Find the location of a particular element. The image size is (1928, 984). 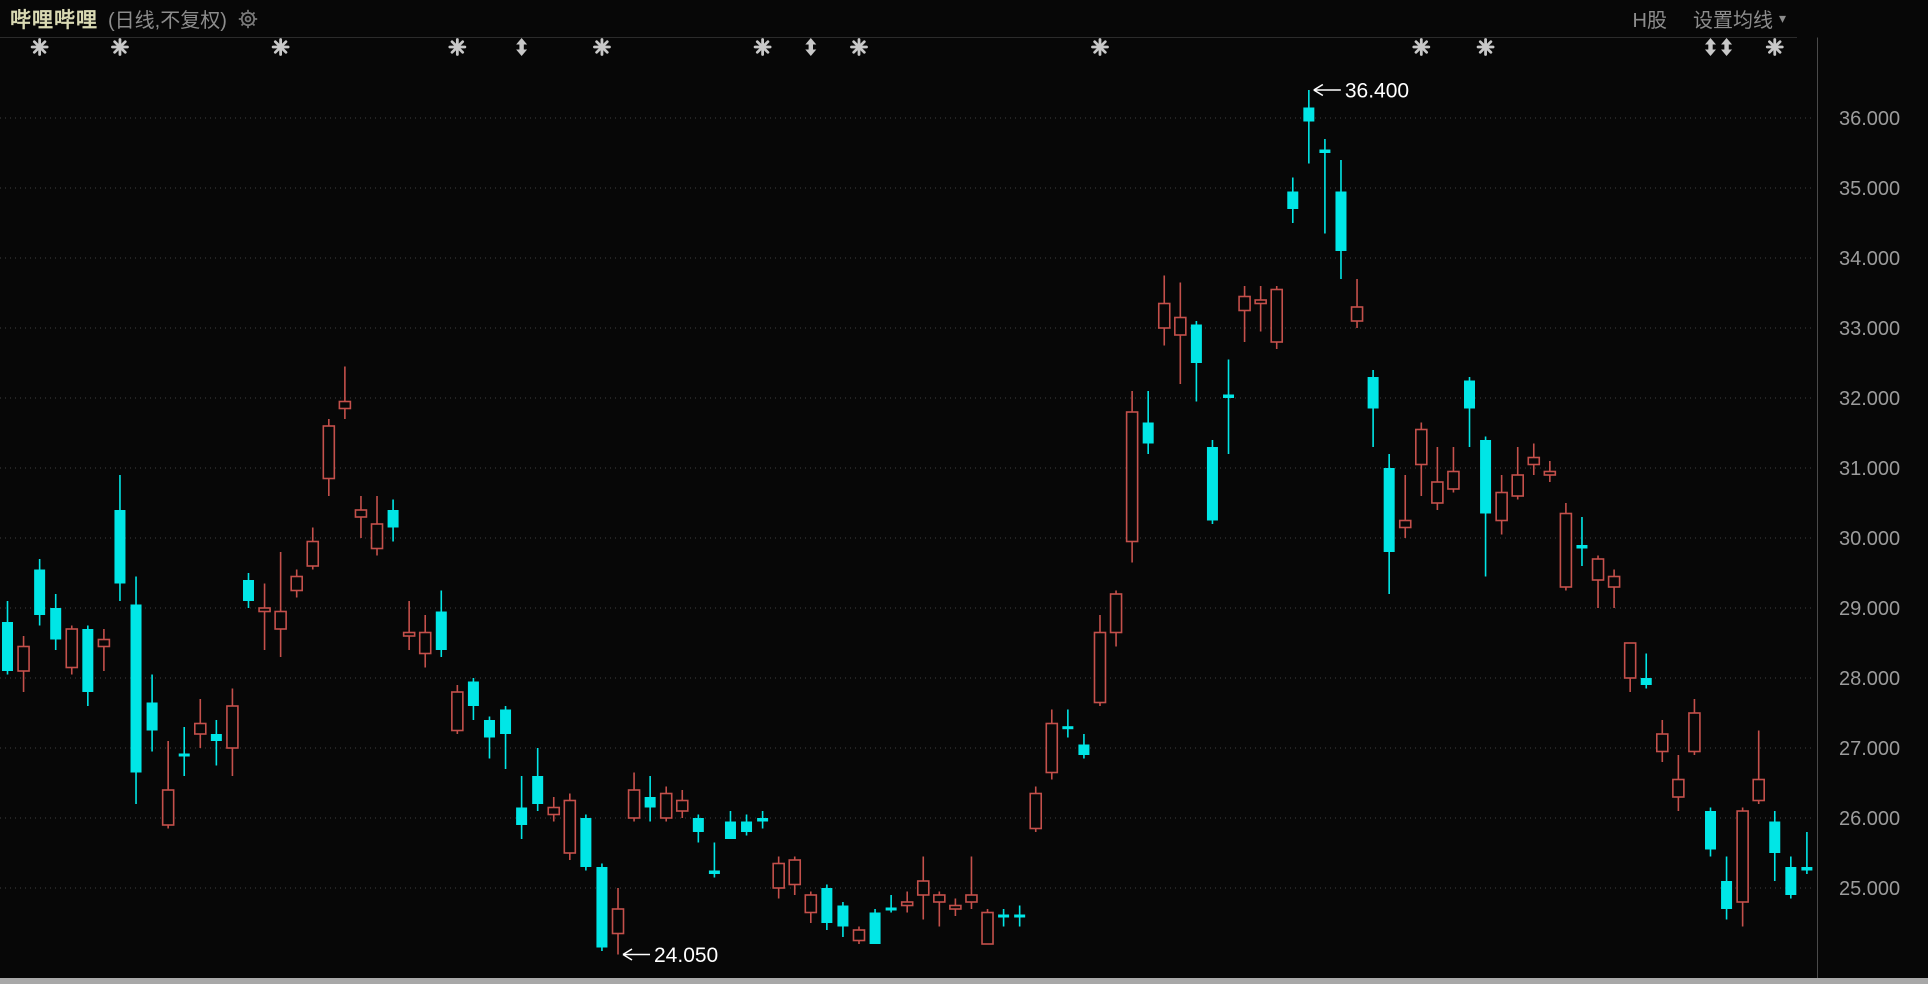

ma-settings-button: 设置均线 ▾ is located at coordinates (1739, 18).